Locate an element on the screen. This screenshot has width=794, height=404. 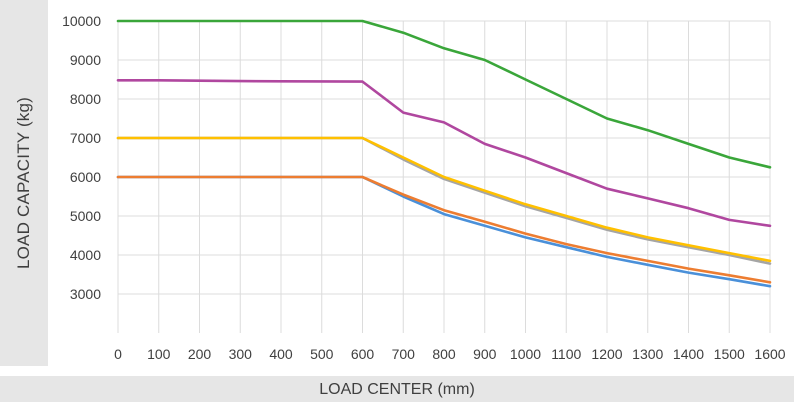
x-tick-label: 1400 is located at coordinates (688, 354).